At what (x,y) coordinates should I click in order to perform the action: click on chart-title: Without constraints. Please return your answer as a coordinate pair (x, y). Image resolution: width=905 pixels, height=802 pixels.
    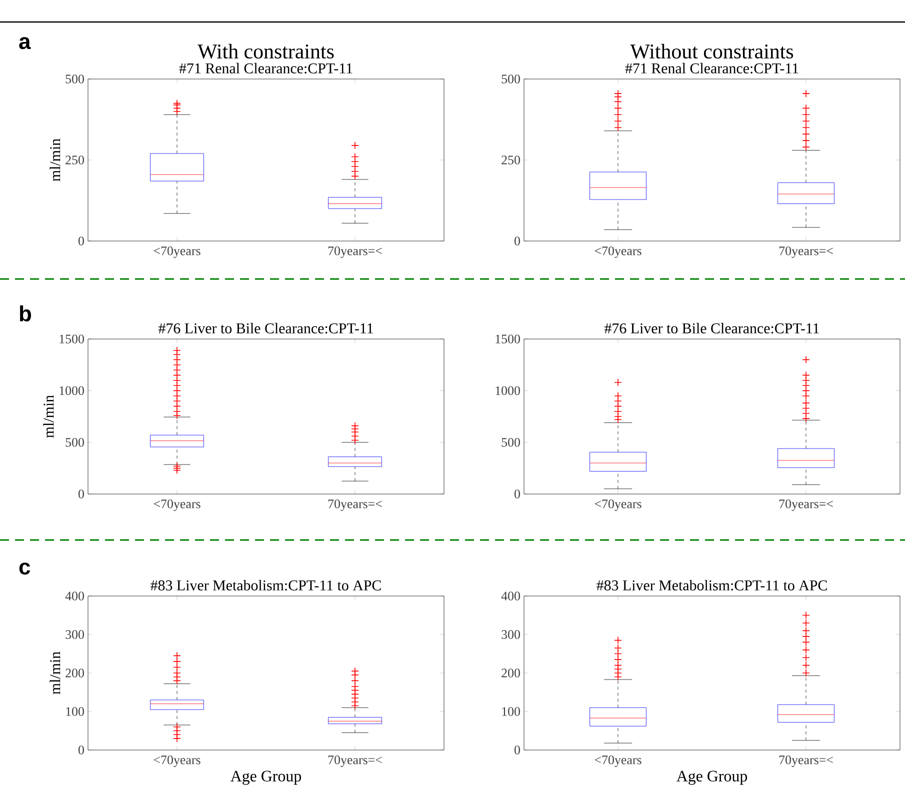
    Looking at the image, I should click on (712, 51).